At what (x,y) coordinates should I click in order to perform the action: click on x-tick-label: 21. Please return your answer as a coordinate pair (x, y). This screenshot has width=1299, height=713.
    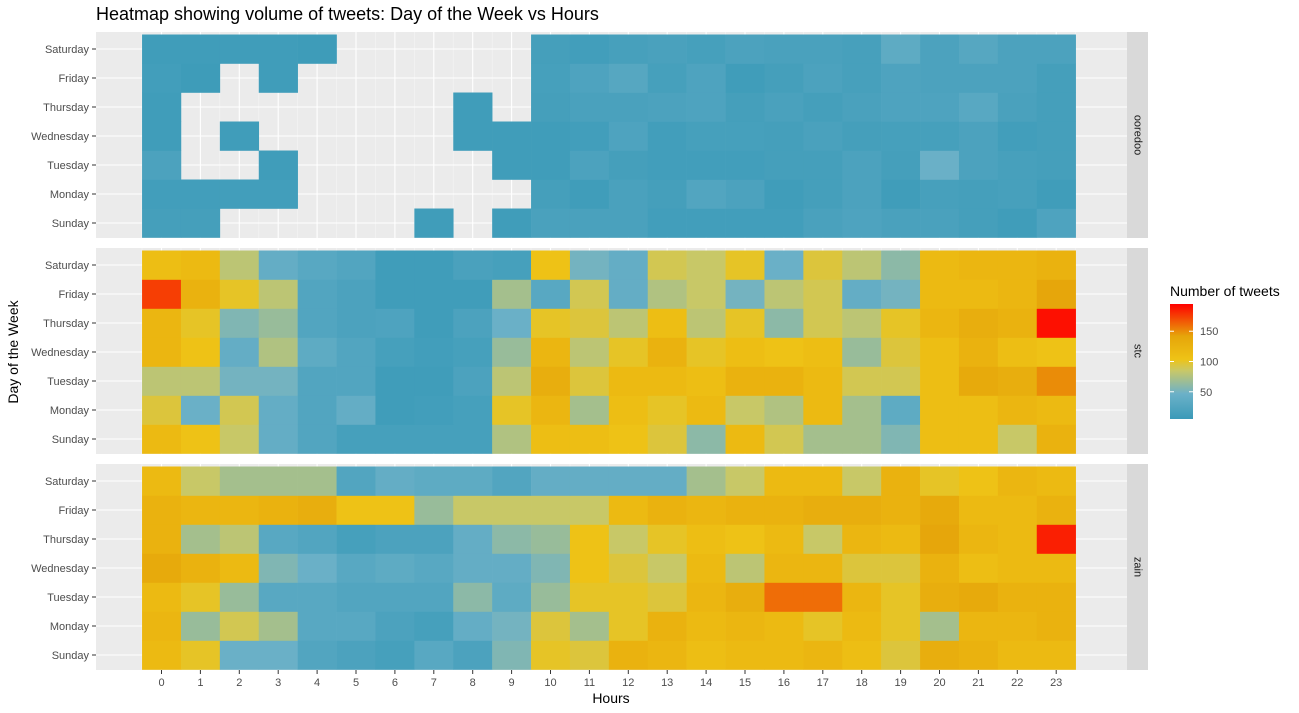
    Looking at the image, I should click on (978, 683).